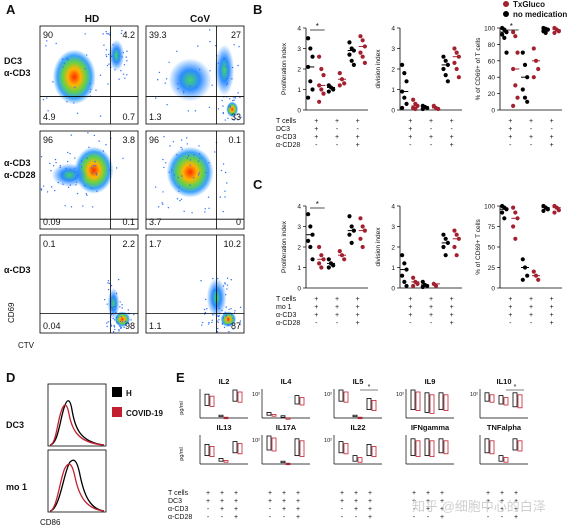 This screenshot has height=529, width=574. Describe the element at coordinates (258, 184) in the screenshot. I see `panel-c-label: C` at that location.